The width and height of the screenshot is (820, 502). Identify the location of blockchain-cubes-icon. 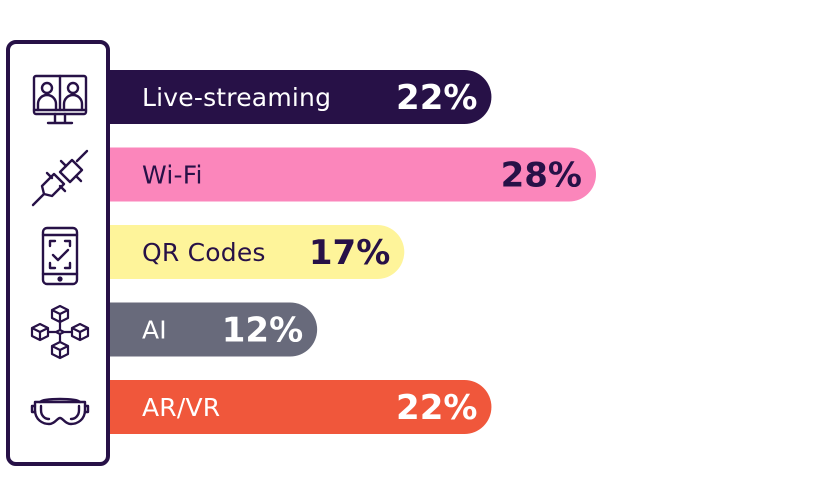
(60, 334).